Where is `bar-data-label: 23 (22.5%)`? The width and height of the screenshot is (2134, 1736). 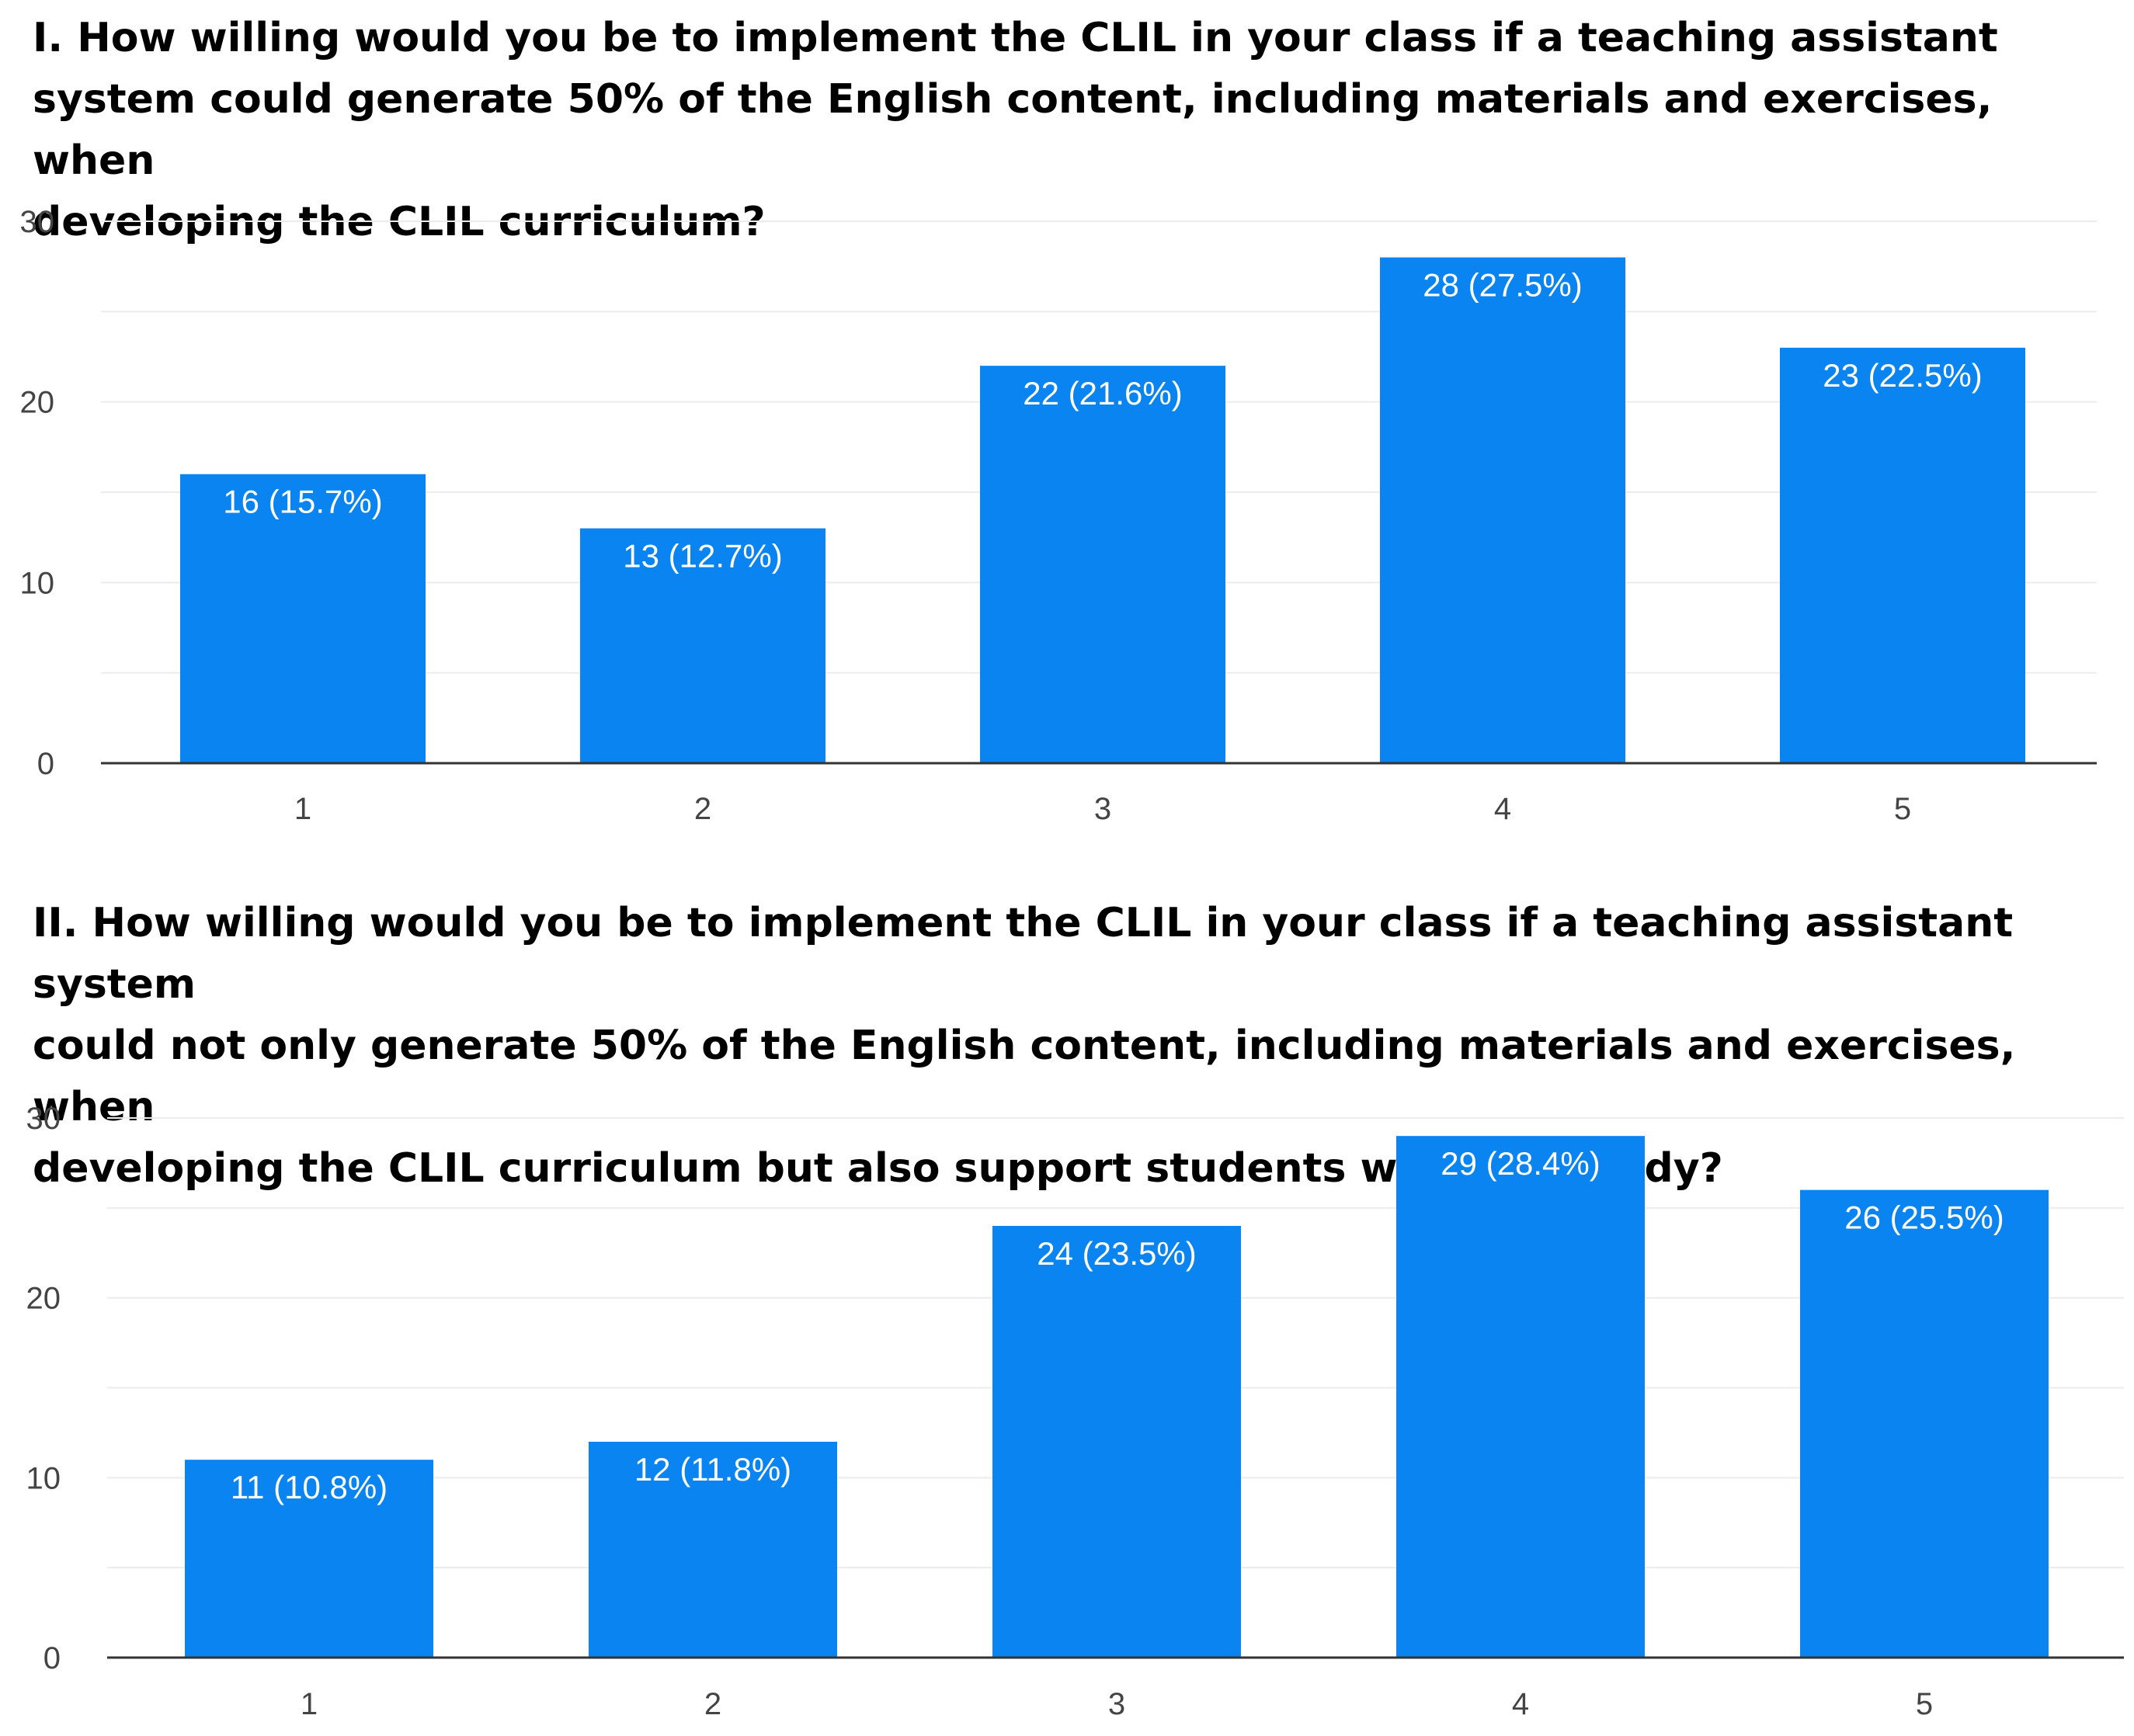
bar-data-label: 23 (22.5%) is located at coordinates (1902, 375).